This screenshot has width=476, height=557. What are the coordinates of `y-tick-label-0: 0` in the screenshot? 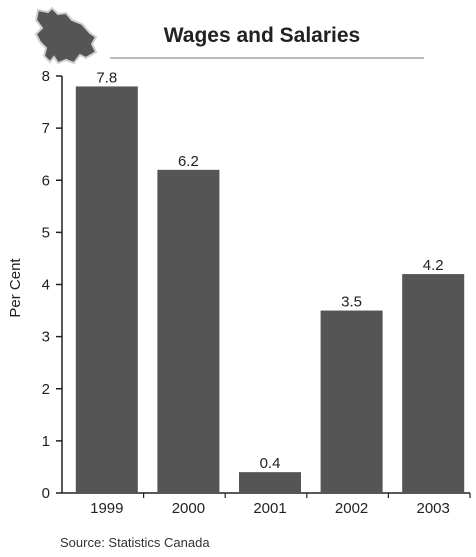 It's located at (46, 493).